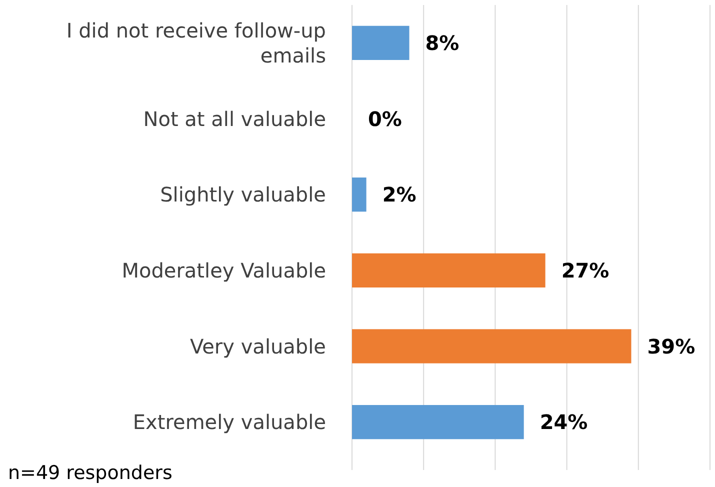 The width and height of the screenshot is (715, 487). What do you see at coordinates (671, 346) in the screenshot?
I see `data-label: 39%` at bounding box center [671, 346].